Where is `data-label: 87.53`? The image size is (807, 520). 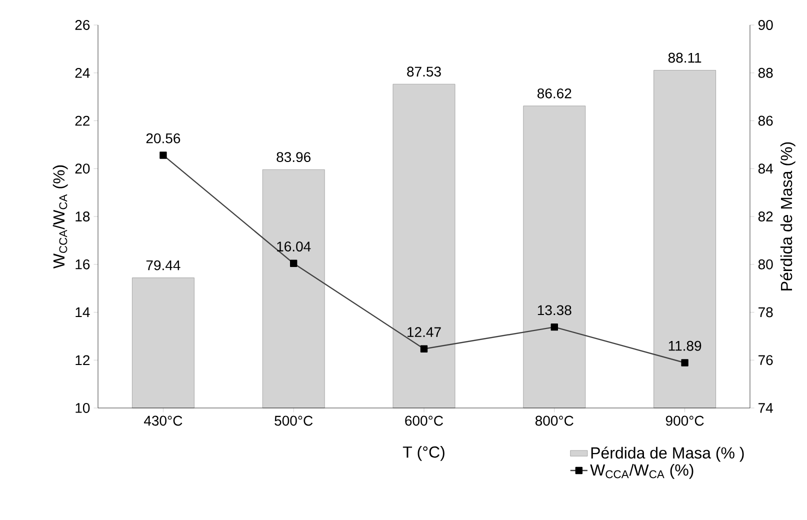 data-label: 87.53 is located at coordinates (424, 71).